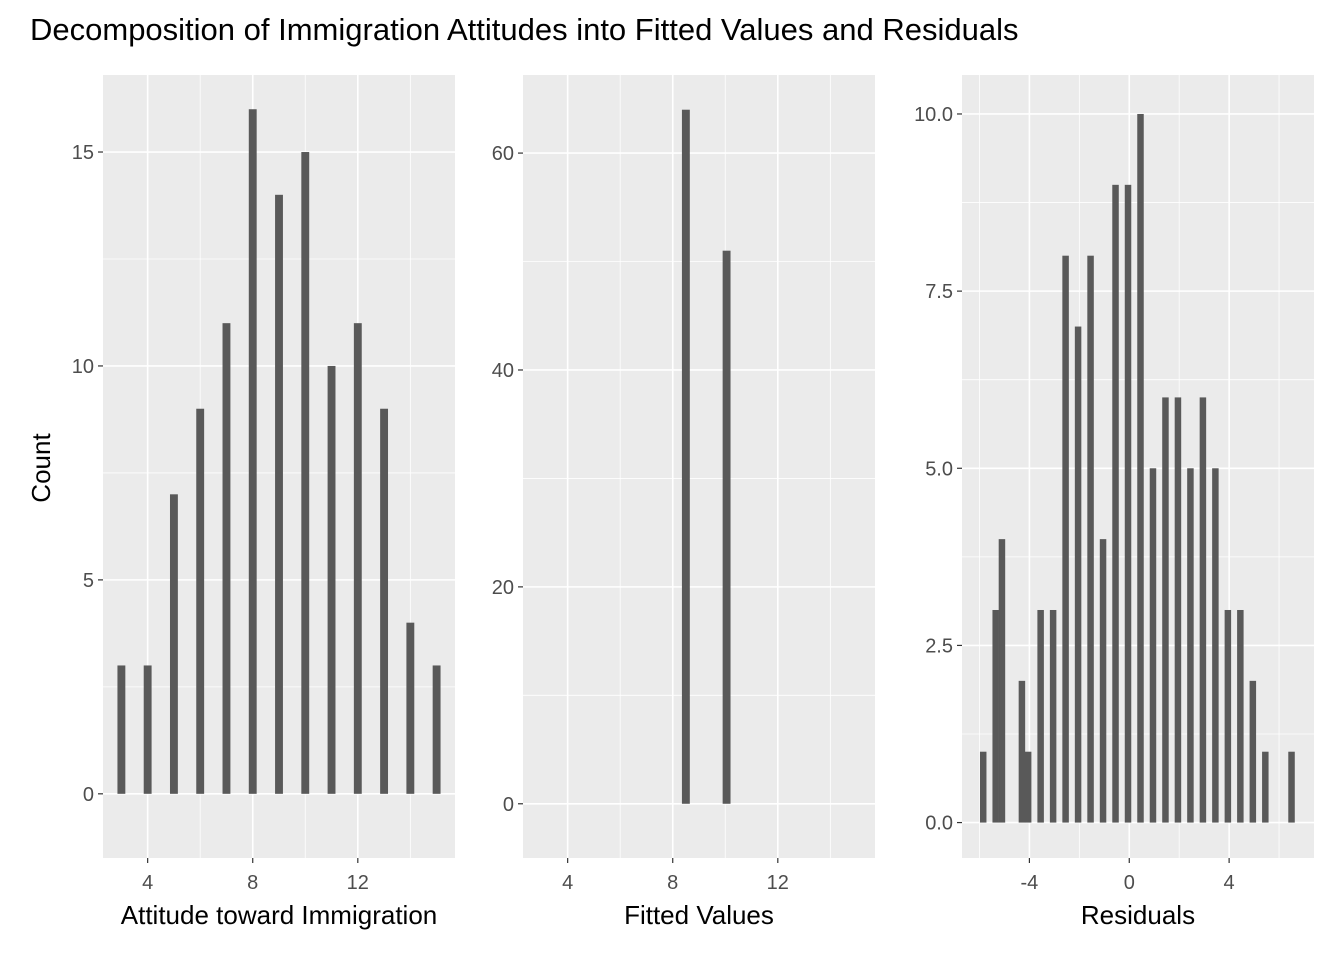 Image resolution: width=1344 pixels, height=960 pixels. I want to click on y-axis-title: Count, so click(41, 468).